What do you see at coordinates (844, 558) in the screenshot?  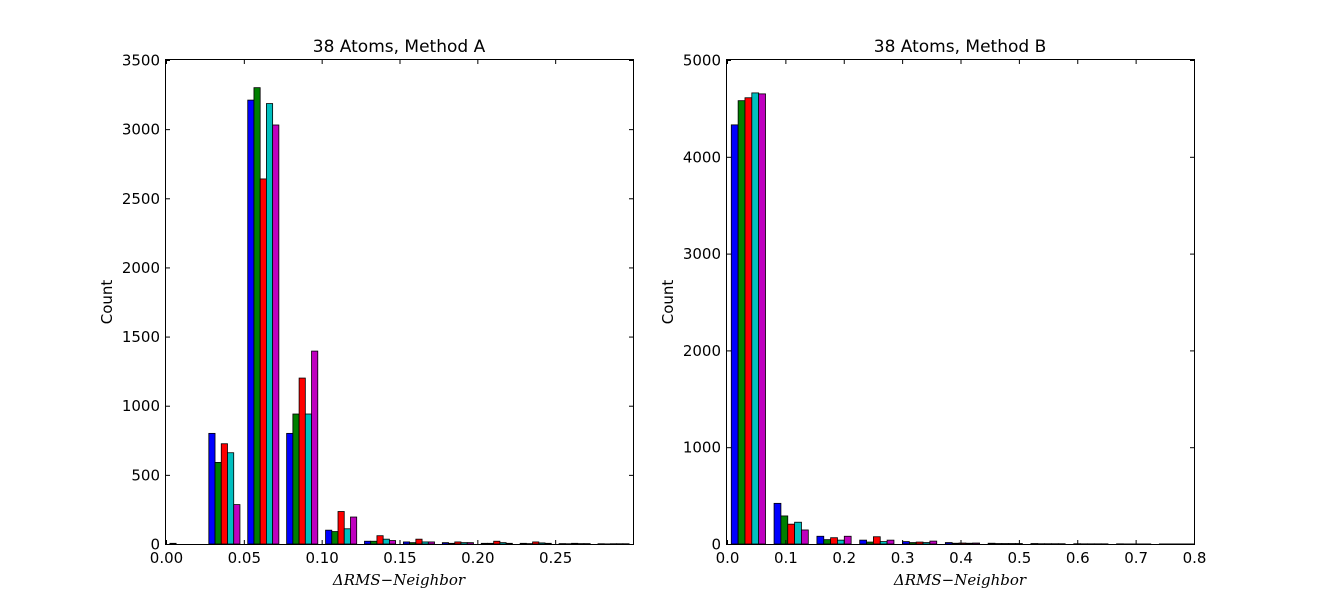 I see `x-tick-label: 0.2` at bounding box center [844, 558].